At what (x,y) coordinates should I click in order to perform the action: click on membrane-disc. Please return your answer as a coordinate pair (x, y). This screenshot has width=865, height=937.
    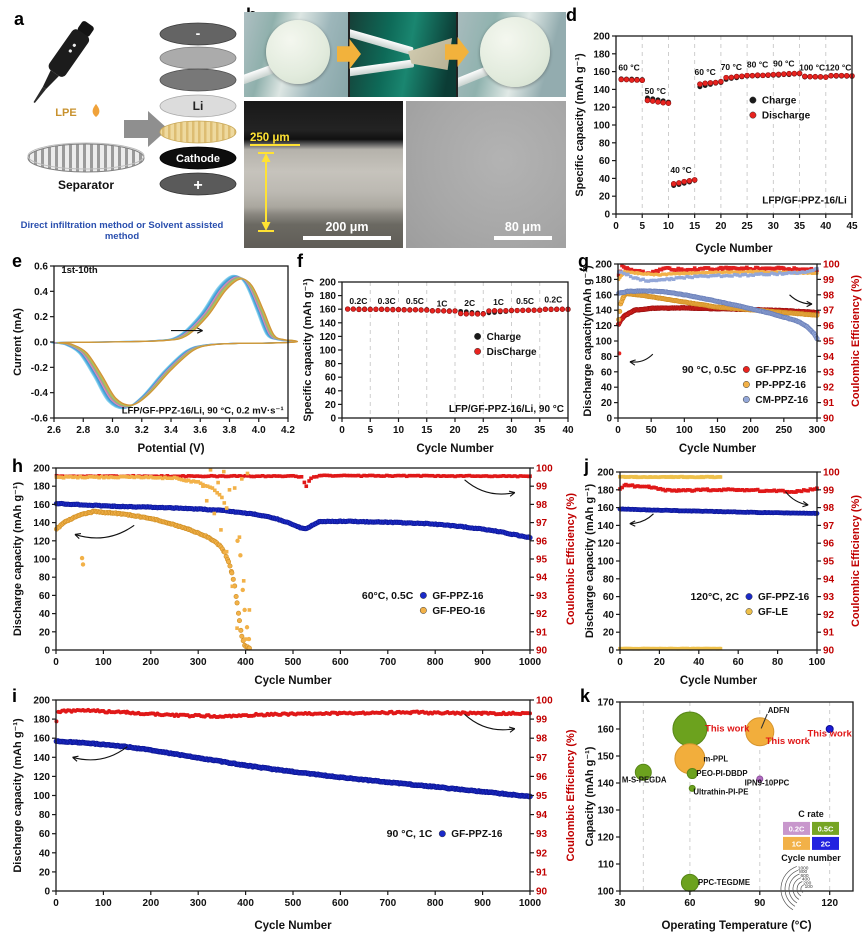
    Looking at the image, I should click on (298, 52).